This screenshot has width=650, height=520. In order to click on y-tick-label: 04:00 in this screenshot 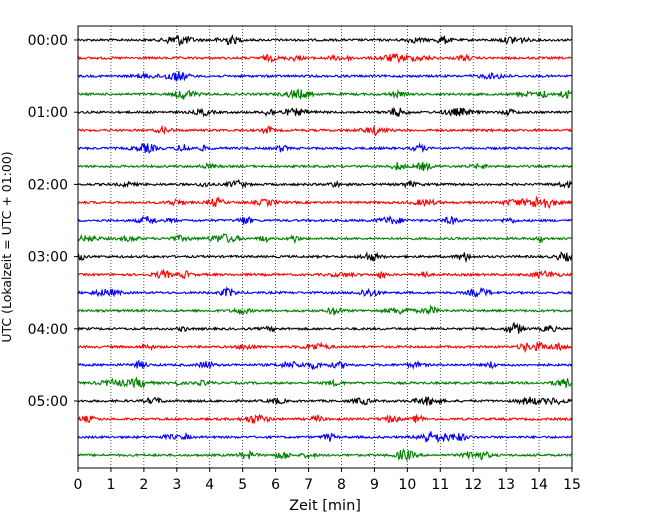, I will do `click(48, 330)`.